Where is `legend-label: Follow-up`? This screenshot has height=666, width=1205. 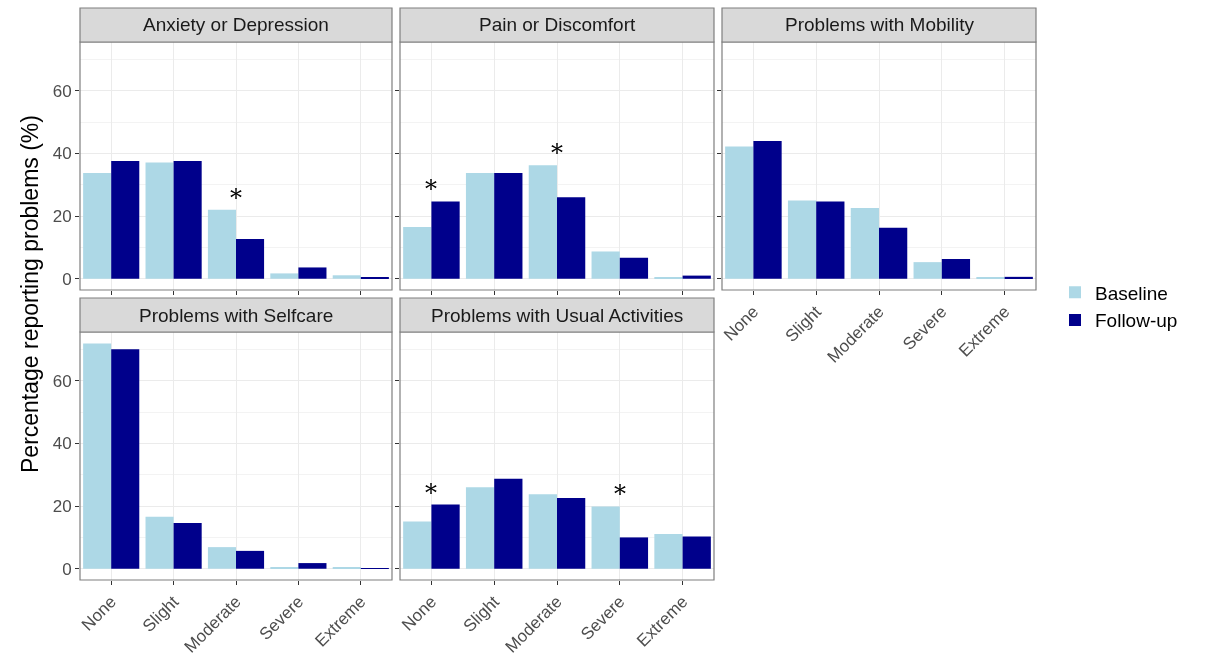
legend-label: Follow-up is located at coordinates (1136, 321).